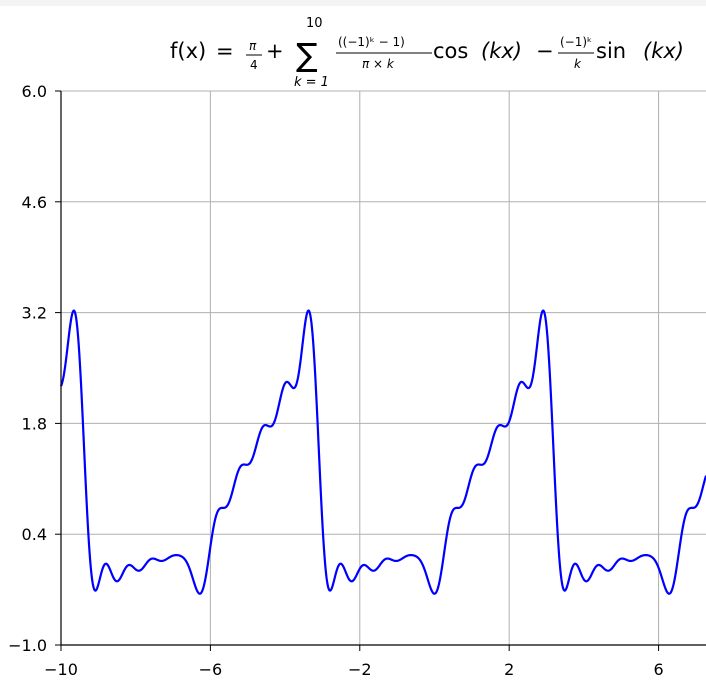 This screenshot has width=706, height=698. Describe the element at coordinates (353, 3) in the screenshot. I see `top-strip` at that location.